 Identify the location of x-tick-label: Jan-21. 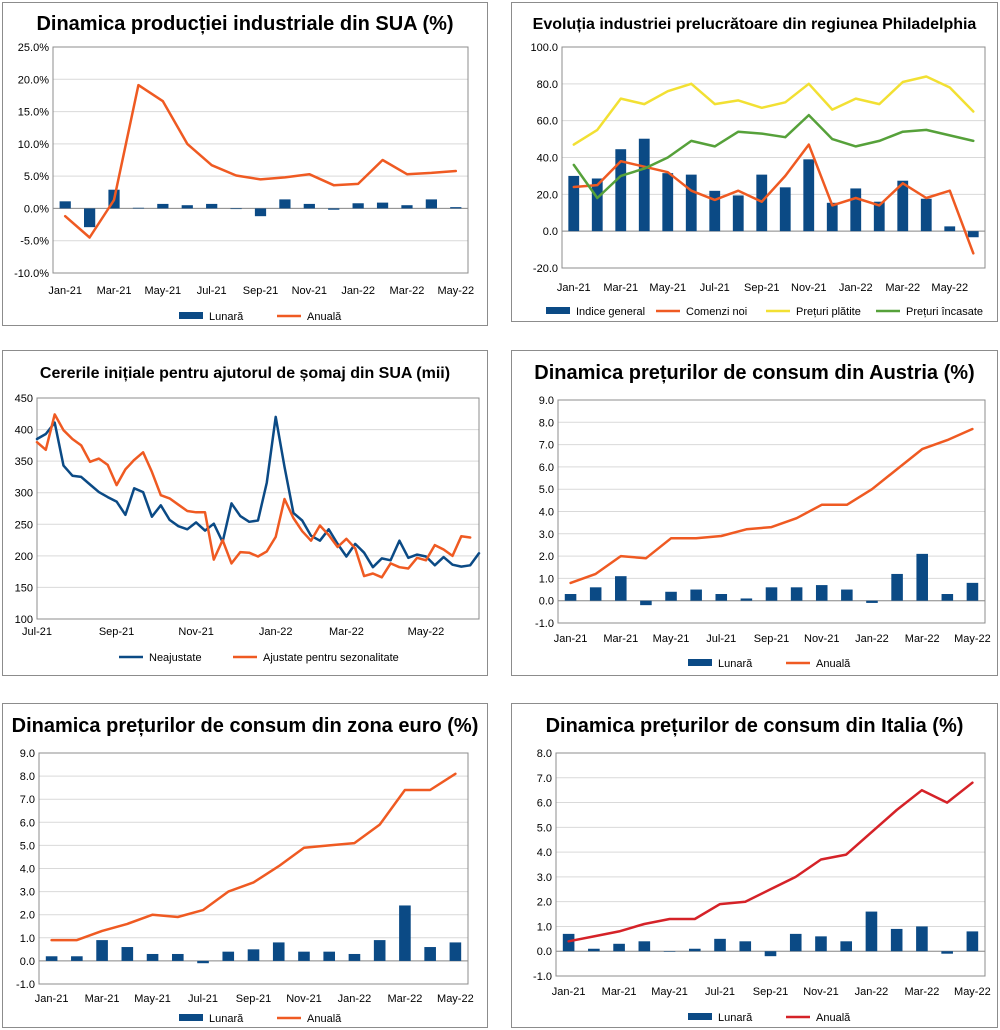
(65, 291).